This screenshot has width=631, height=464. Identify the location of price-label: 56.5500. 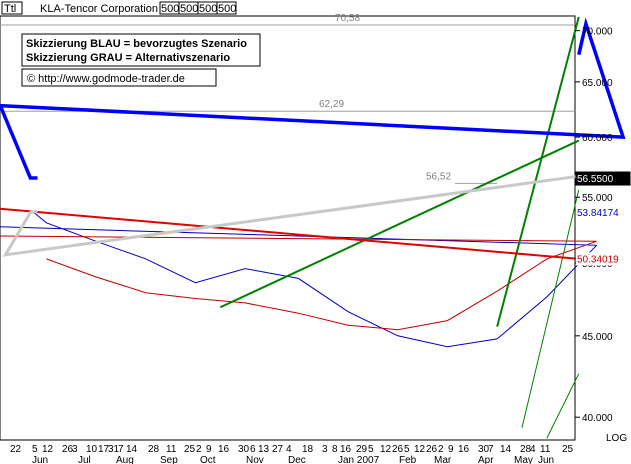
(595, 179).